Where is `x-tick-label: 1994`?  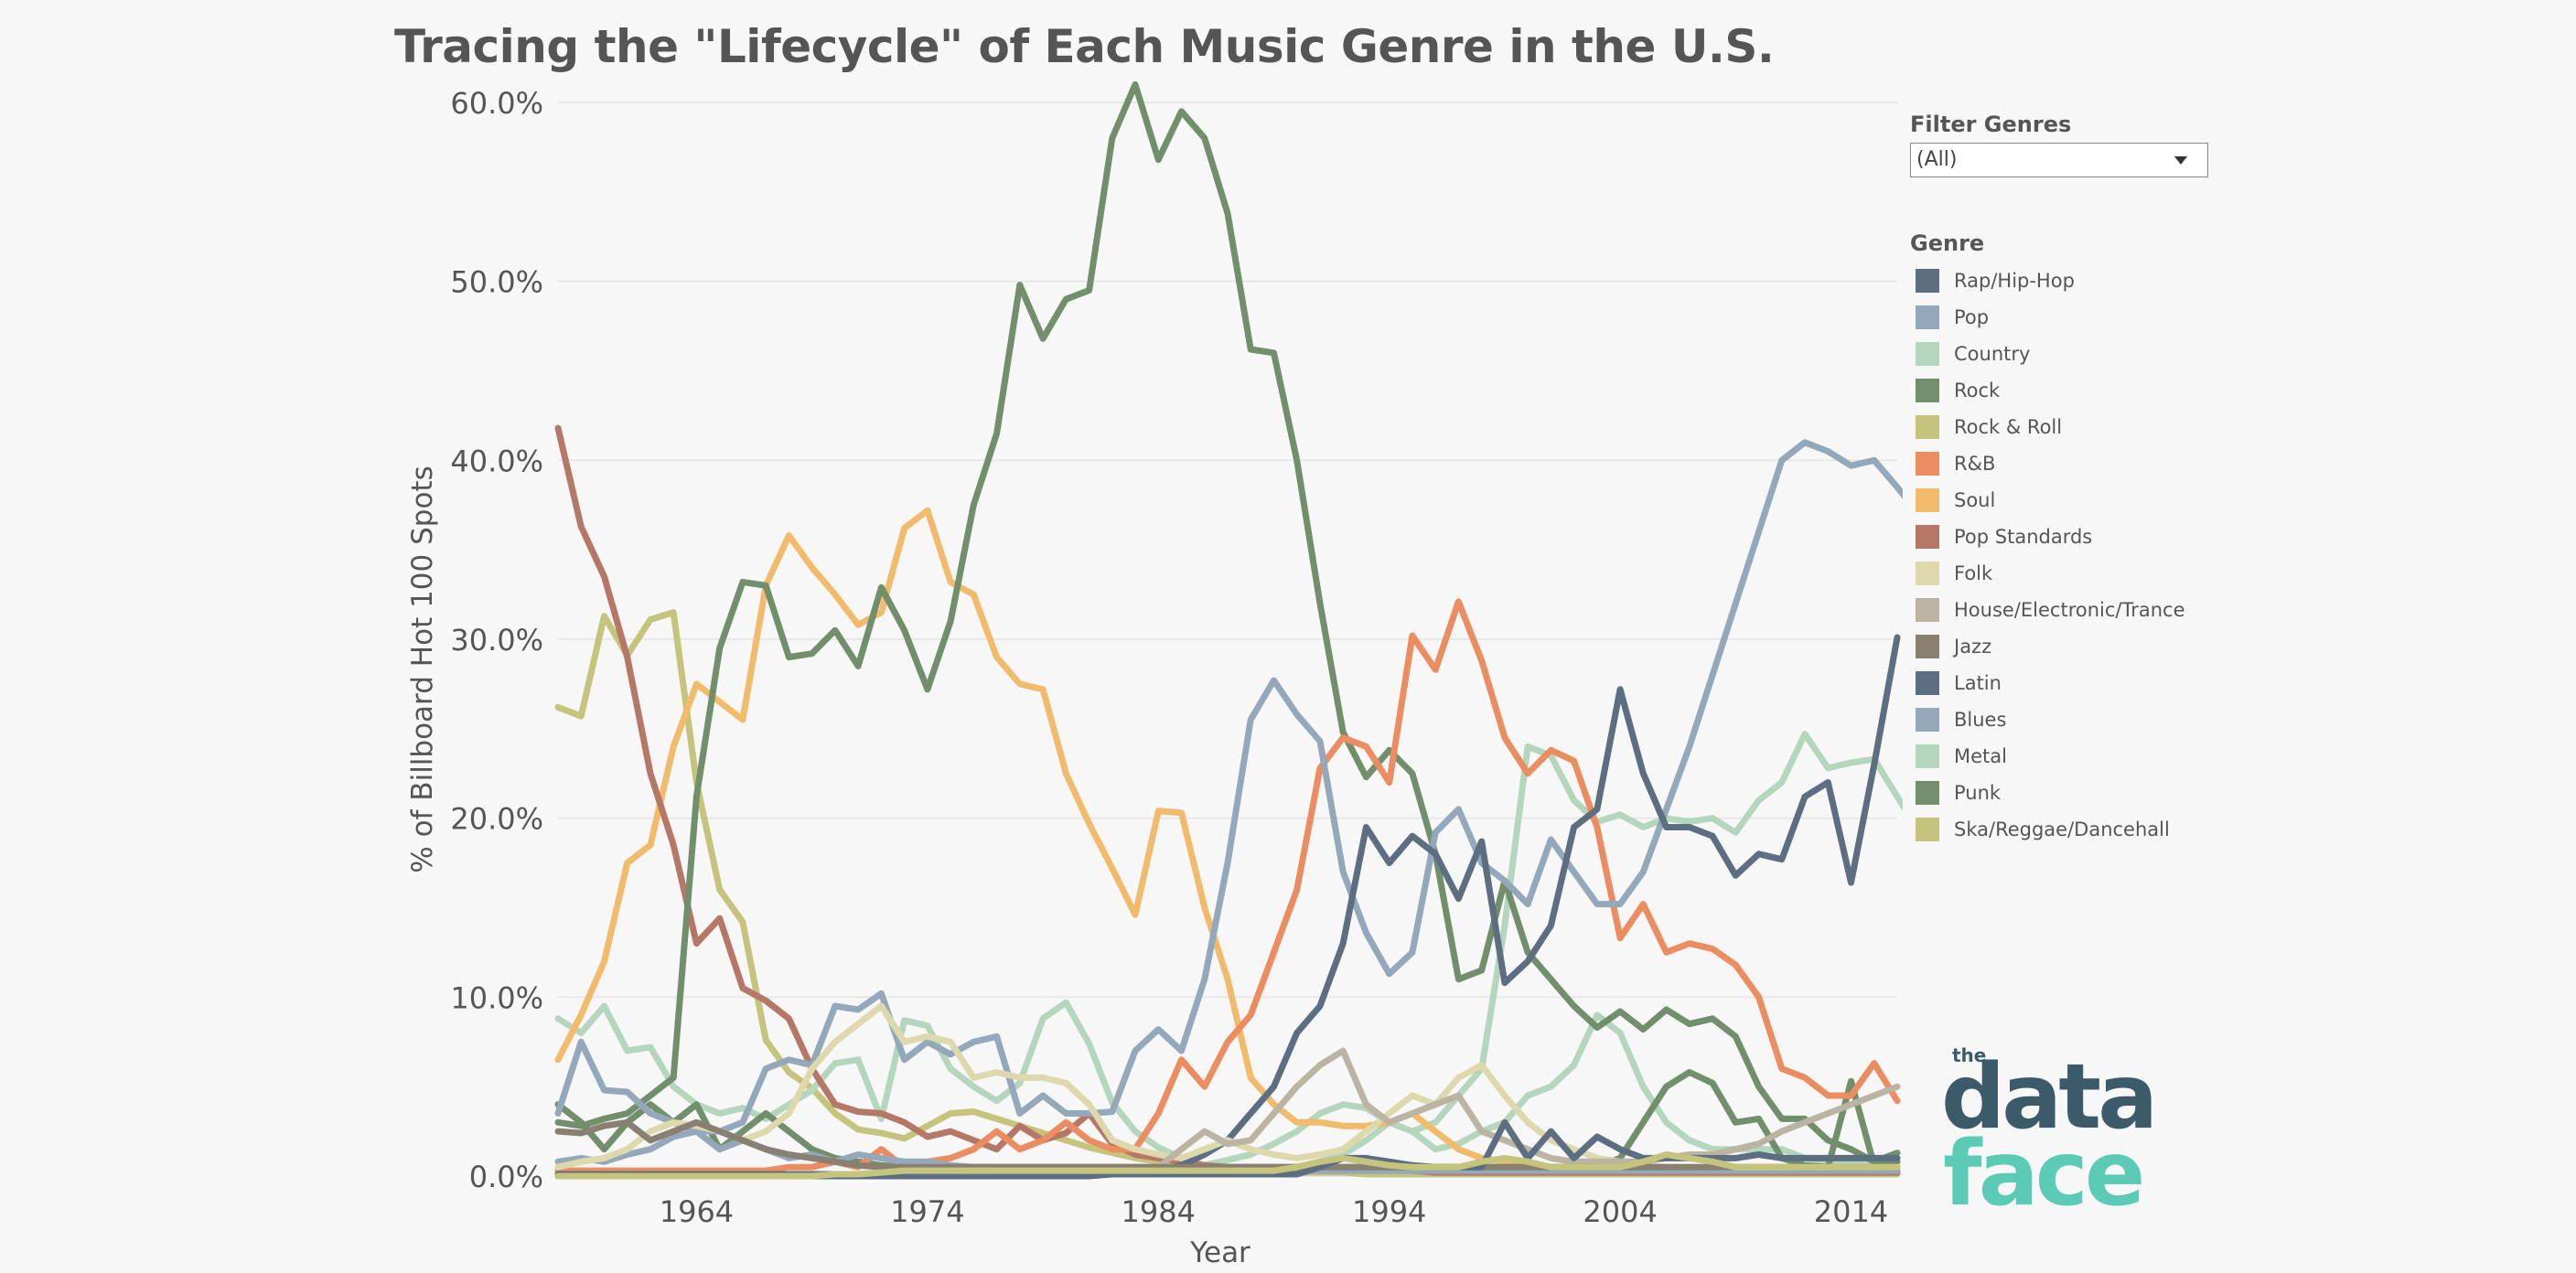 x-tick-label: 1994 is located at coordinates (1389, 1211).